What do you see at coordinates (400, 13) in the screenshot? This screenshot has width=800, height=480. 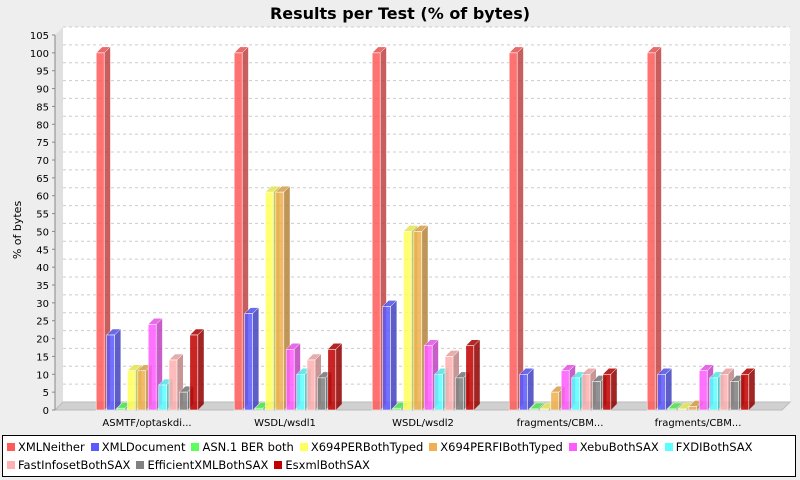 I see `chart-title: Results per Test (% of bytes)` at bounding box center [400, 13].